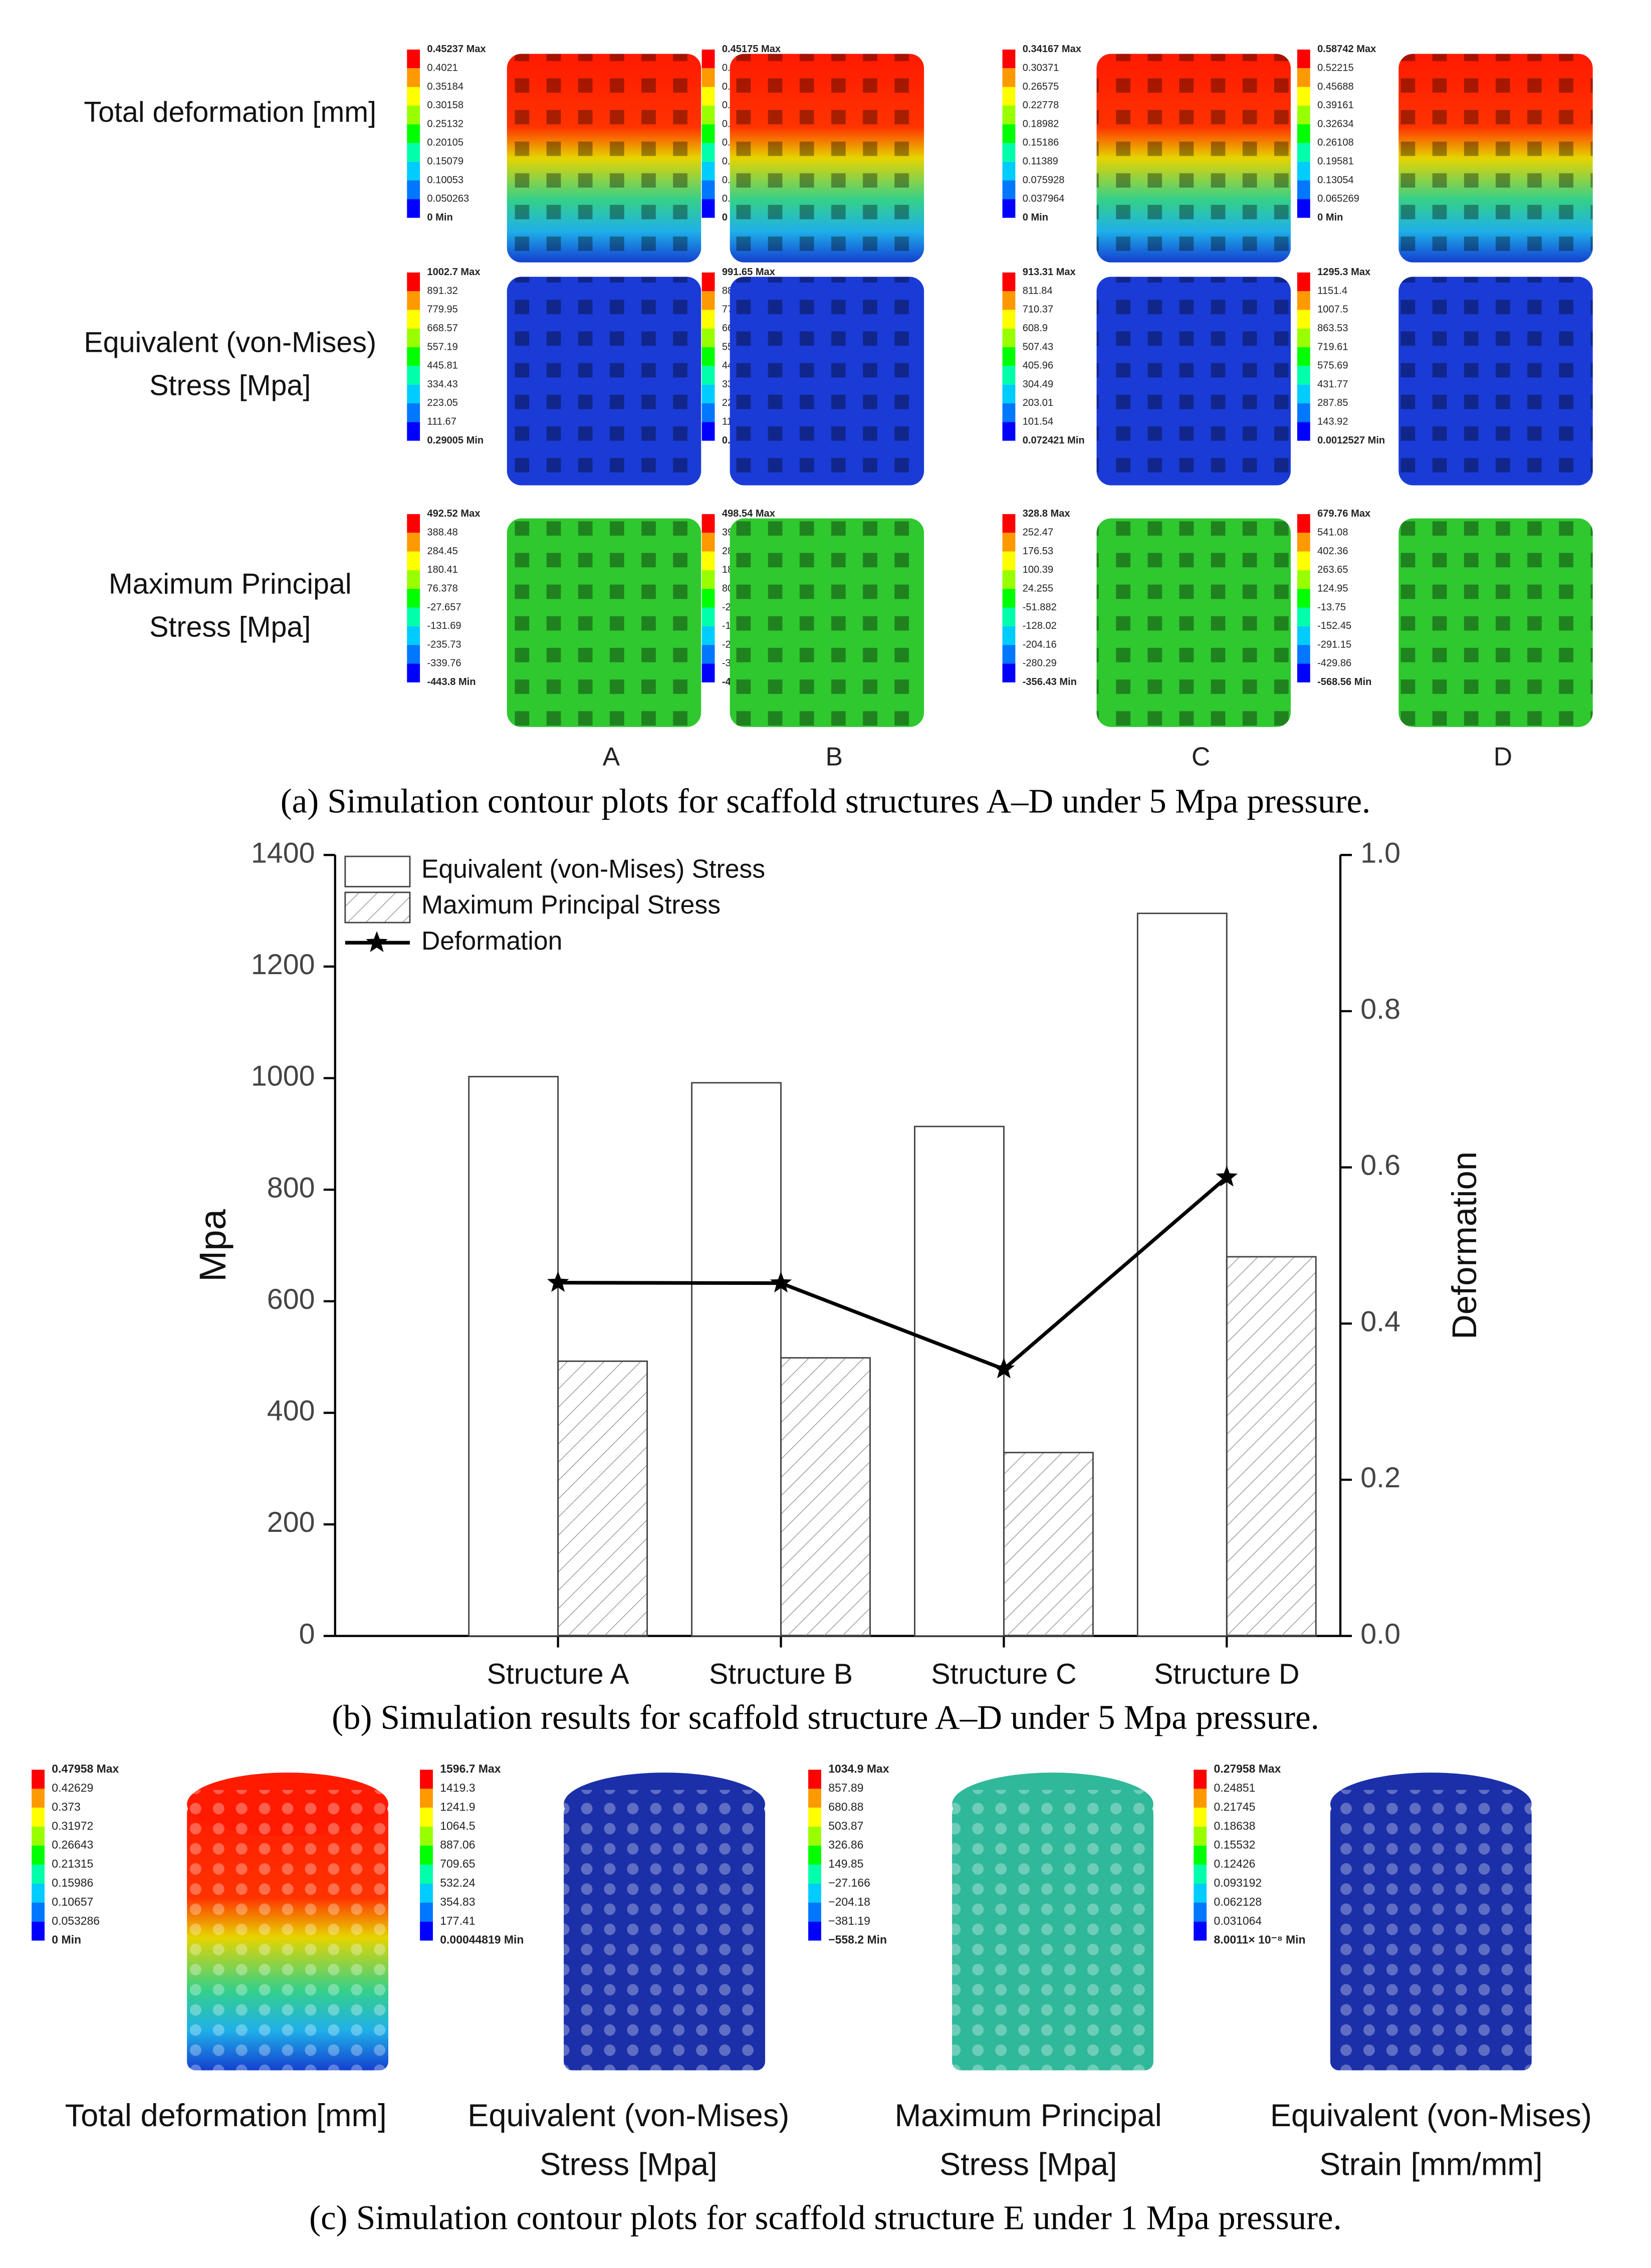 Image resolution: width=1651 pixels, height=2268 pixels. I want to click on legend-label: 0.42629, so click(72, 1787).